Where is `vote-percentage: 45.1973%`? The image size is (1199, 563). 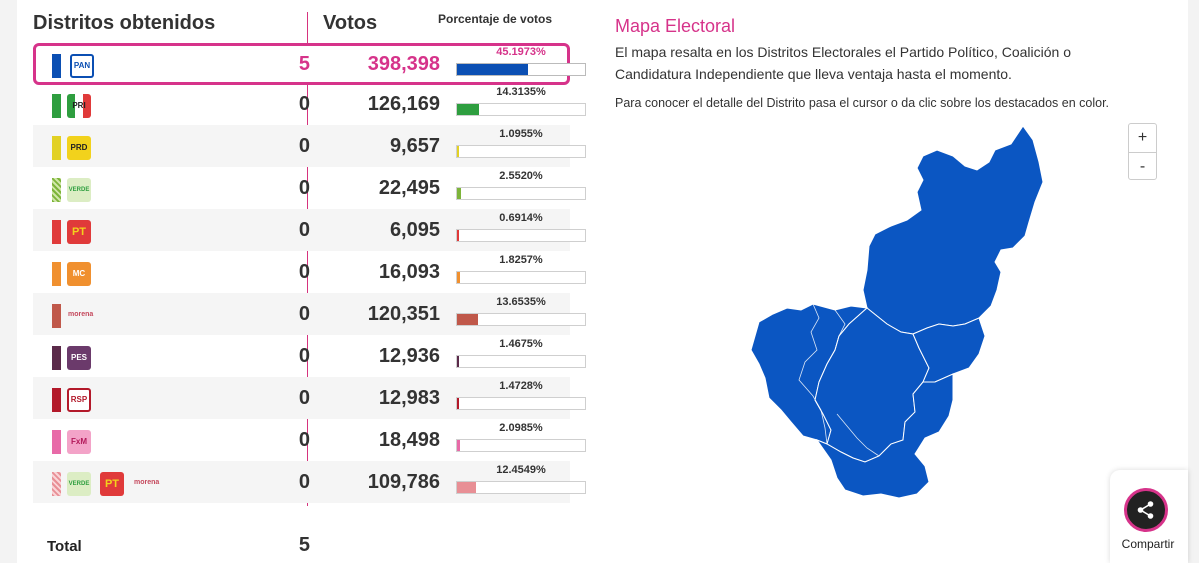
vote-percentage: 45.1973% is located at coordinates (521, 52).